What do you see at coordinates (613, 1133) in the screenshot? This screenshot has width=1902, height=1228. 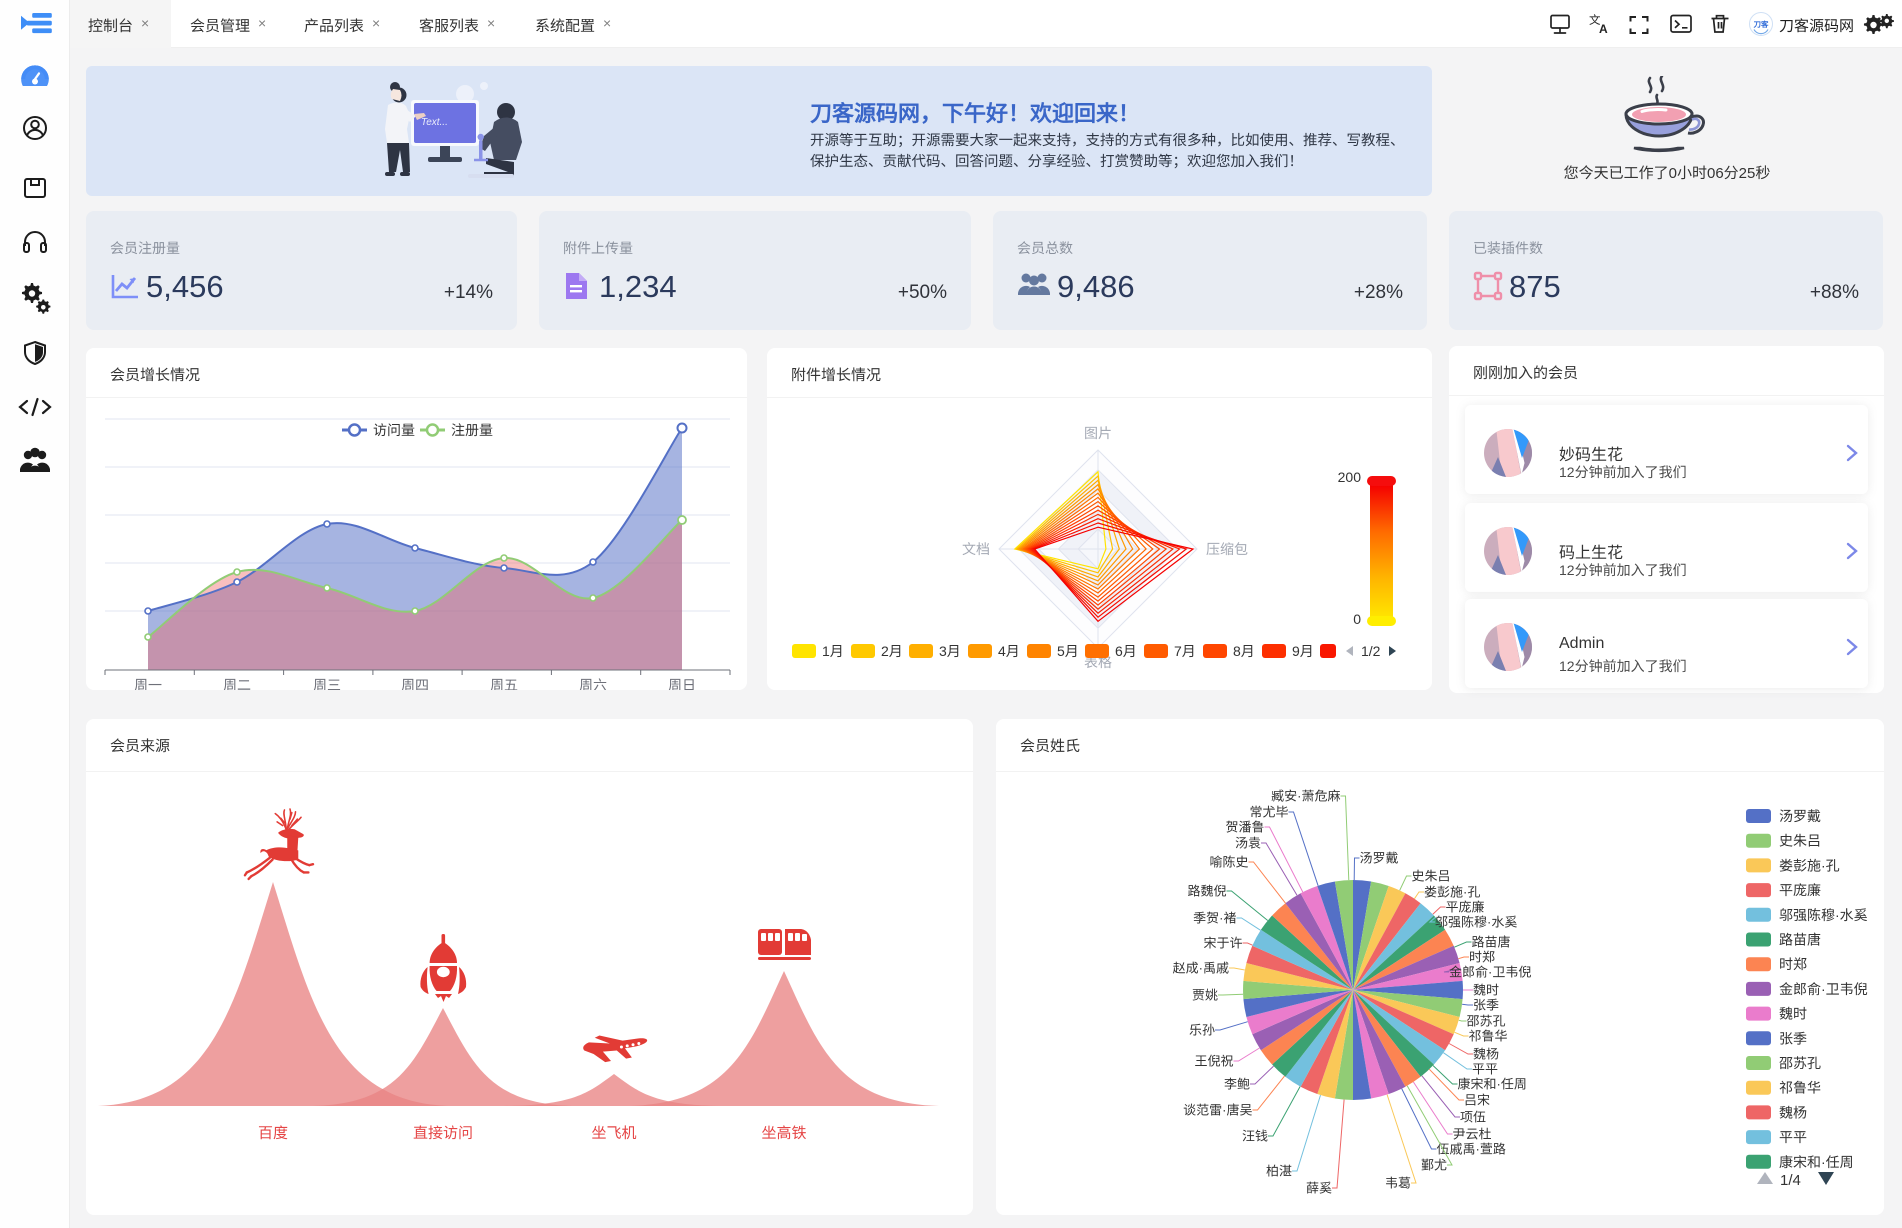 I see `svg-text: 坐飞机` at bounding box center [613, 1133].